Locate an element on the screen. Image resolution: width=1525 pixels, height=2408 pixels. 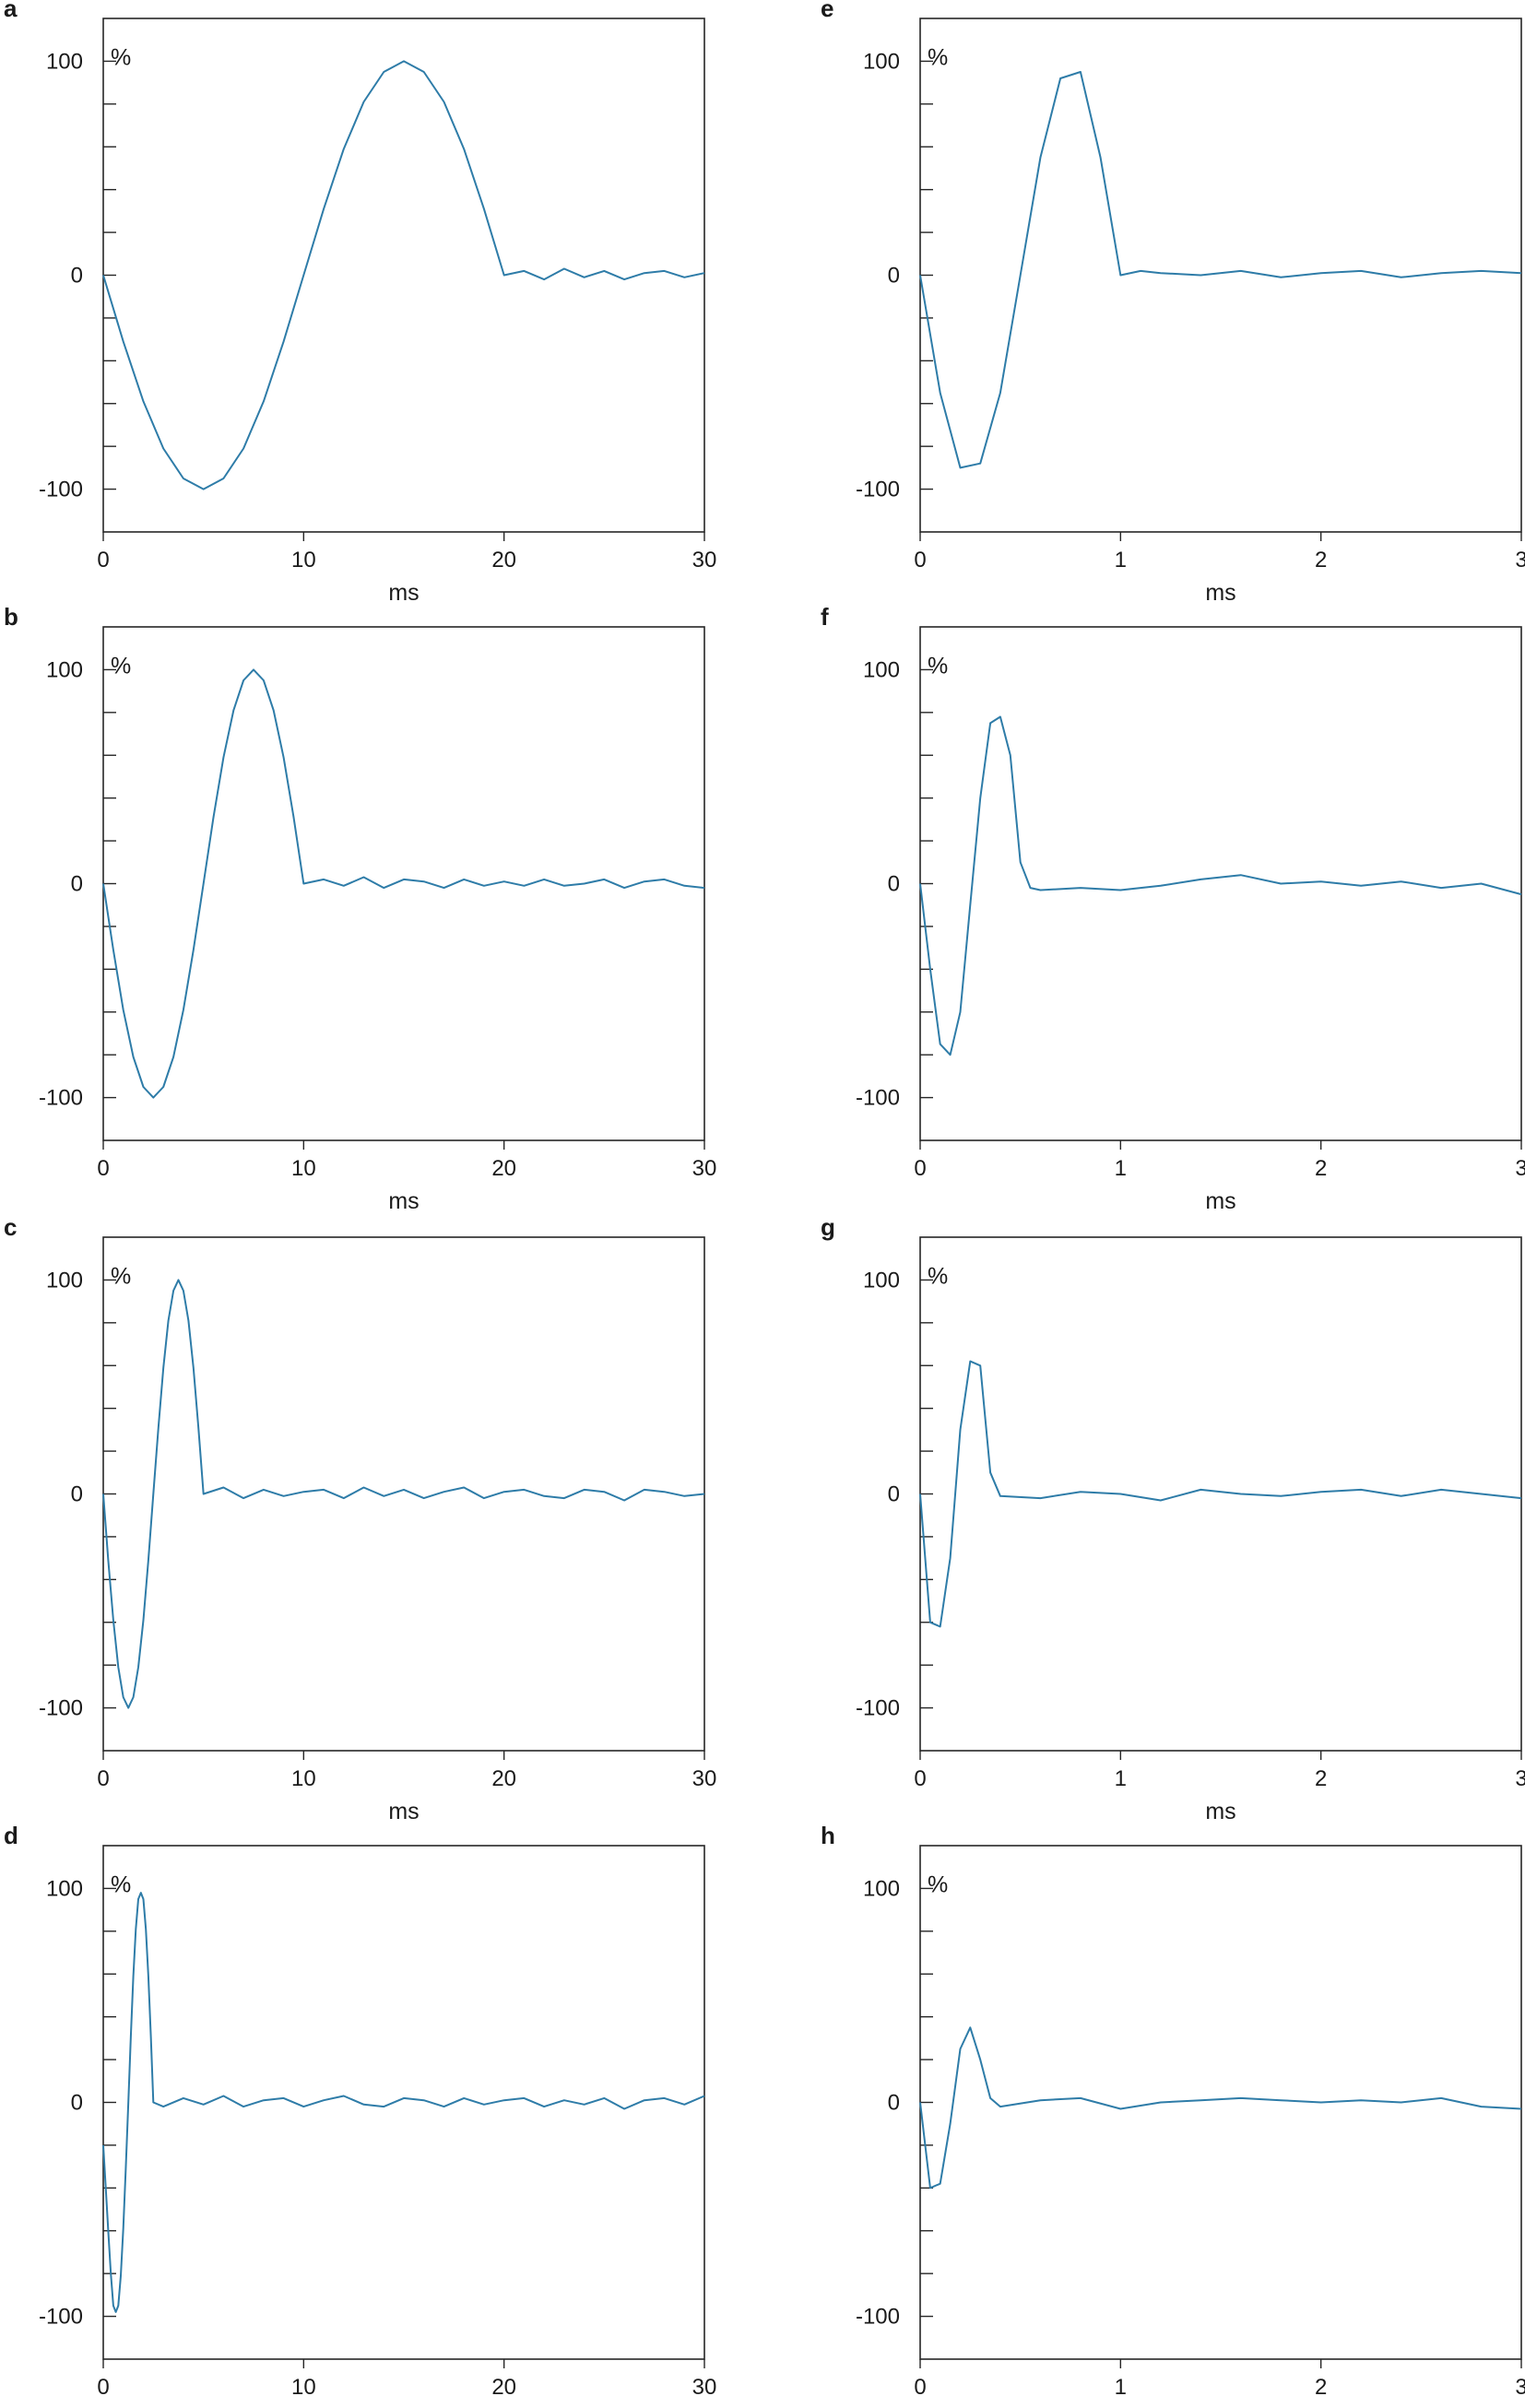
panel-c-frame is located at coordinates (403, 1494).